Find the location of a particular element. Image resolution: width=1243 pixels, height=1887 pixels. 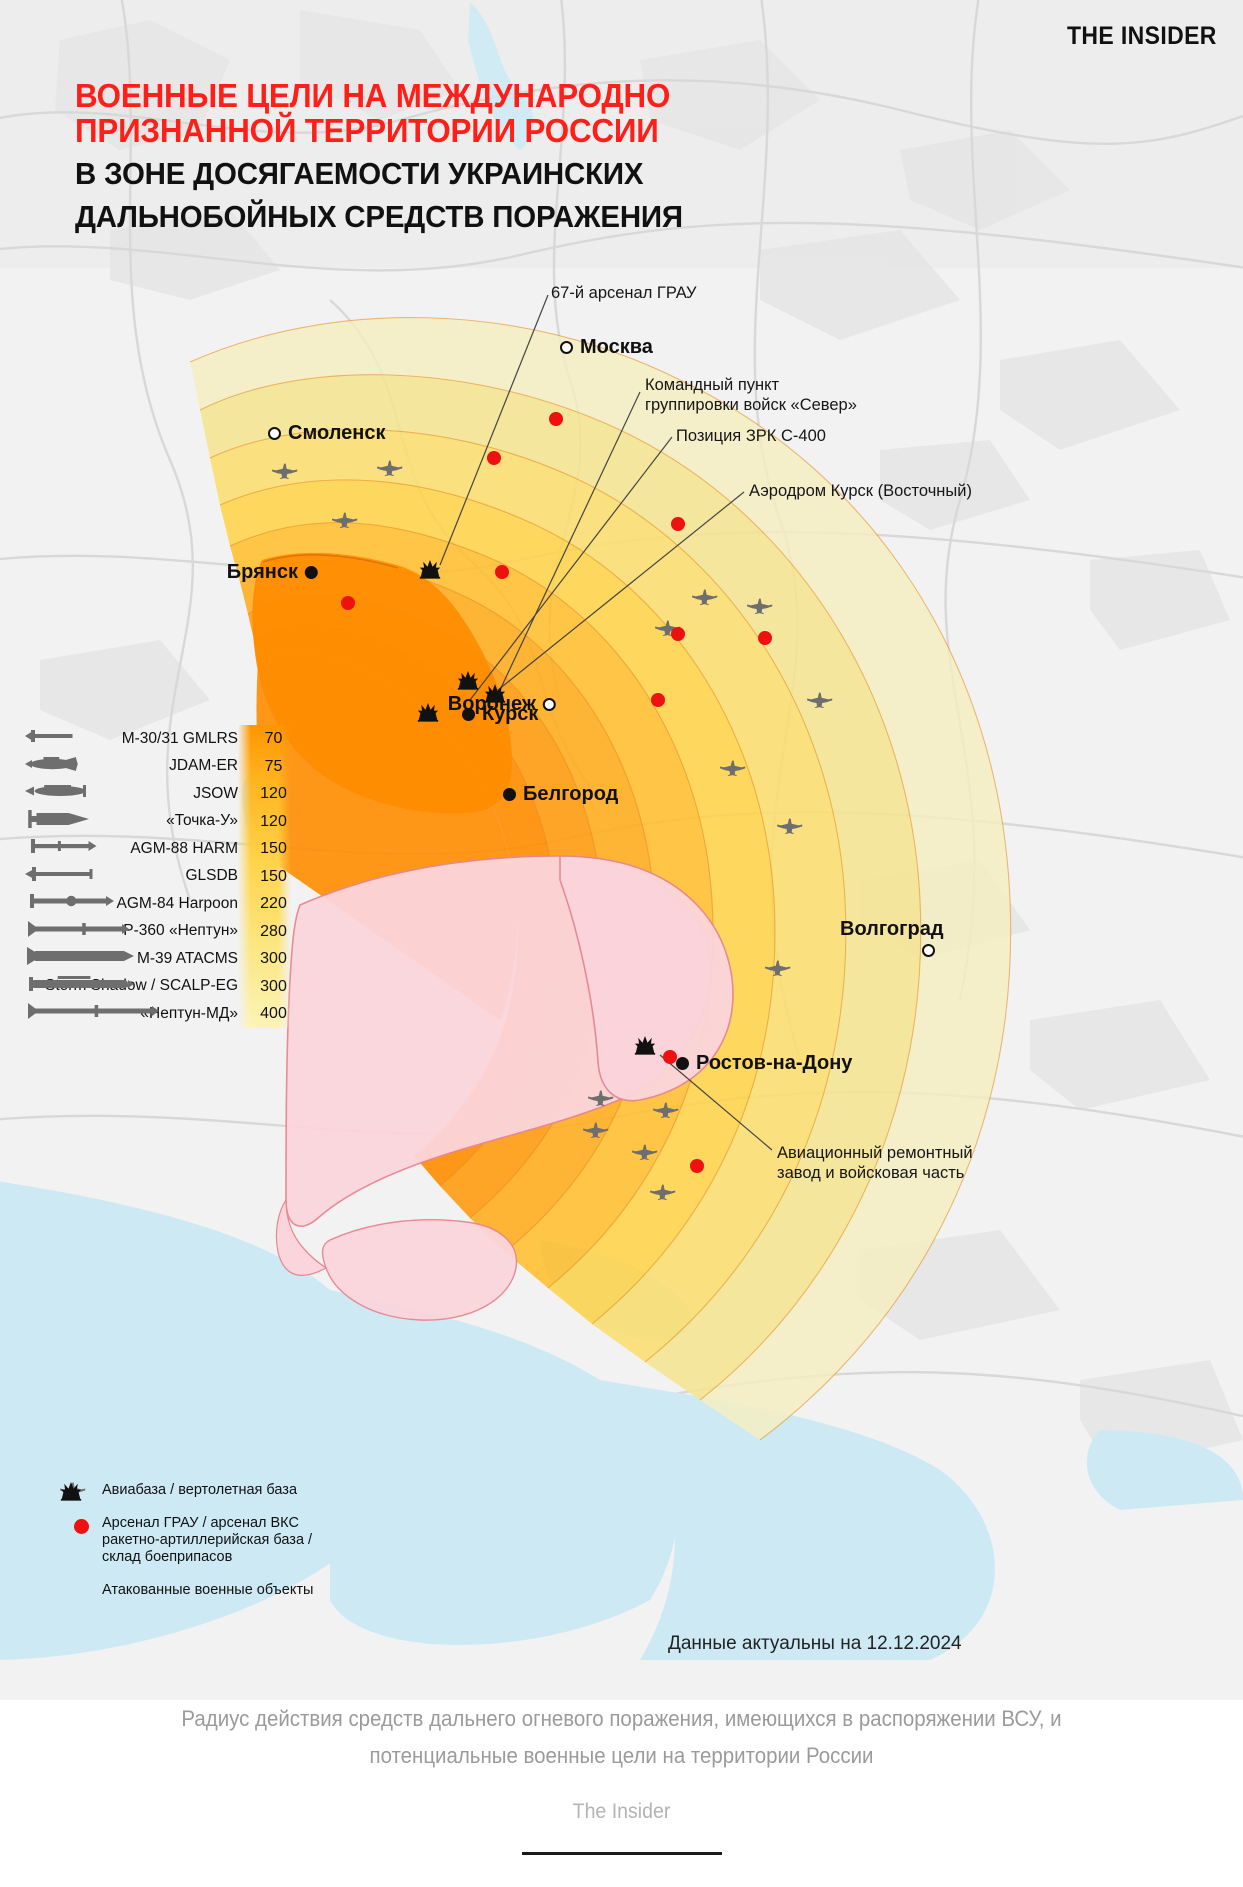

legend-text: Авиабаза / вертолетная база is located at coordinates (199, 1490).